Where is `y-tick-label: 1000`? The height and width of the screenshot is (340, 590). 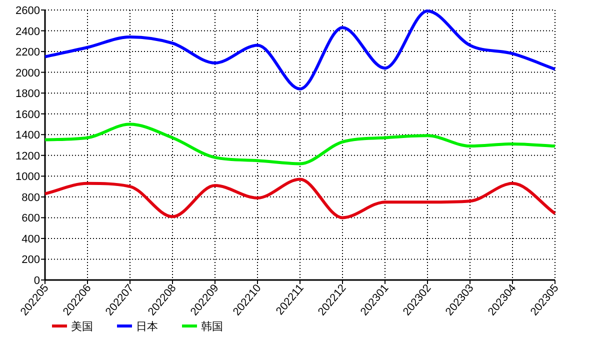
y-tick-label: 1000 is located at coordinates (28, 177).